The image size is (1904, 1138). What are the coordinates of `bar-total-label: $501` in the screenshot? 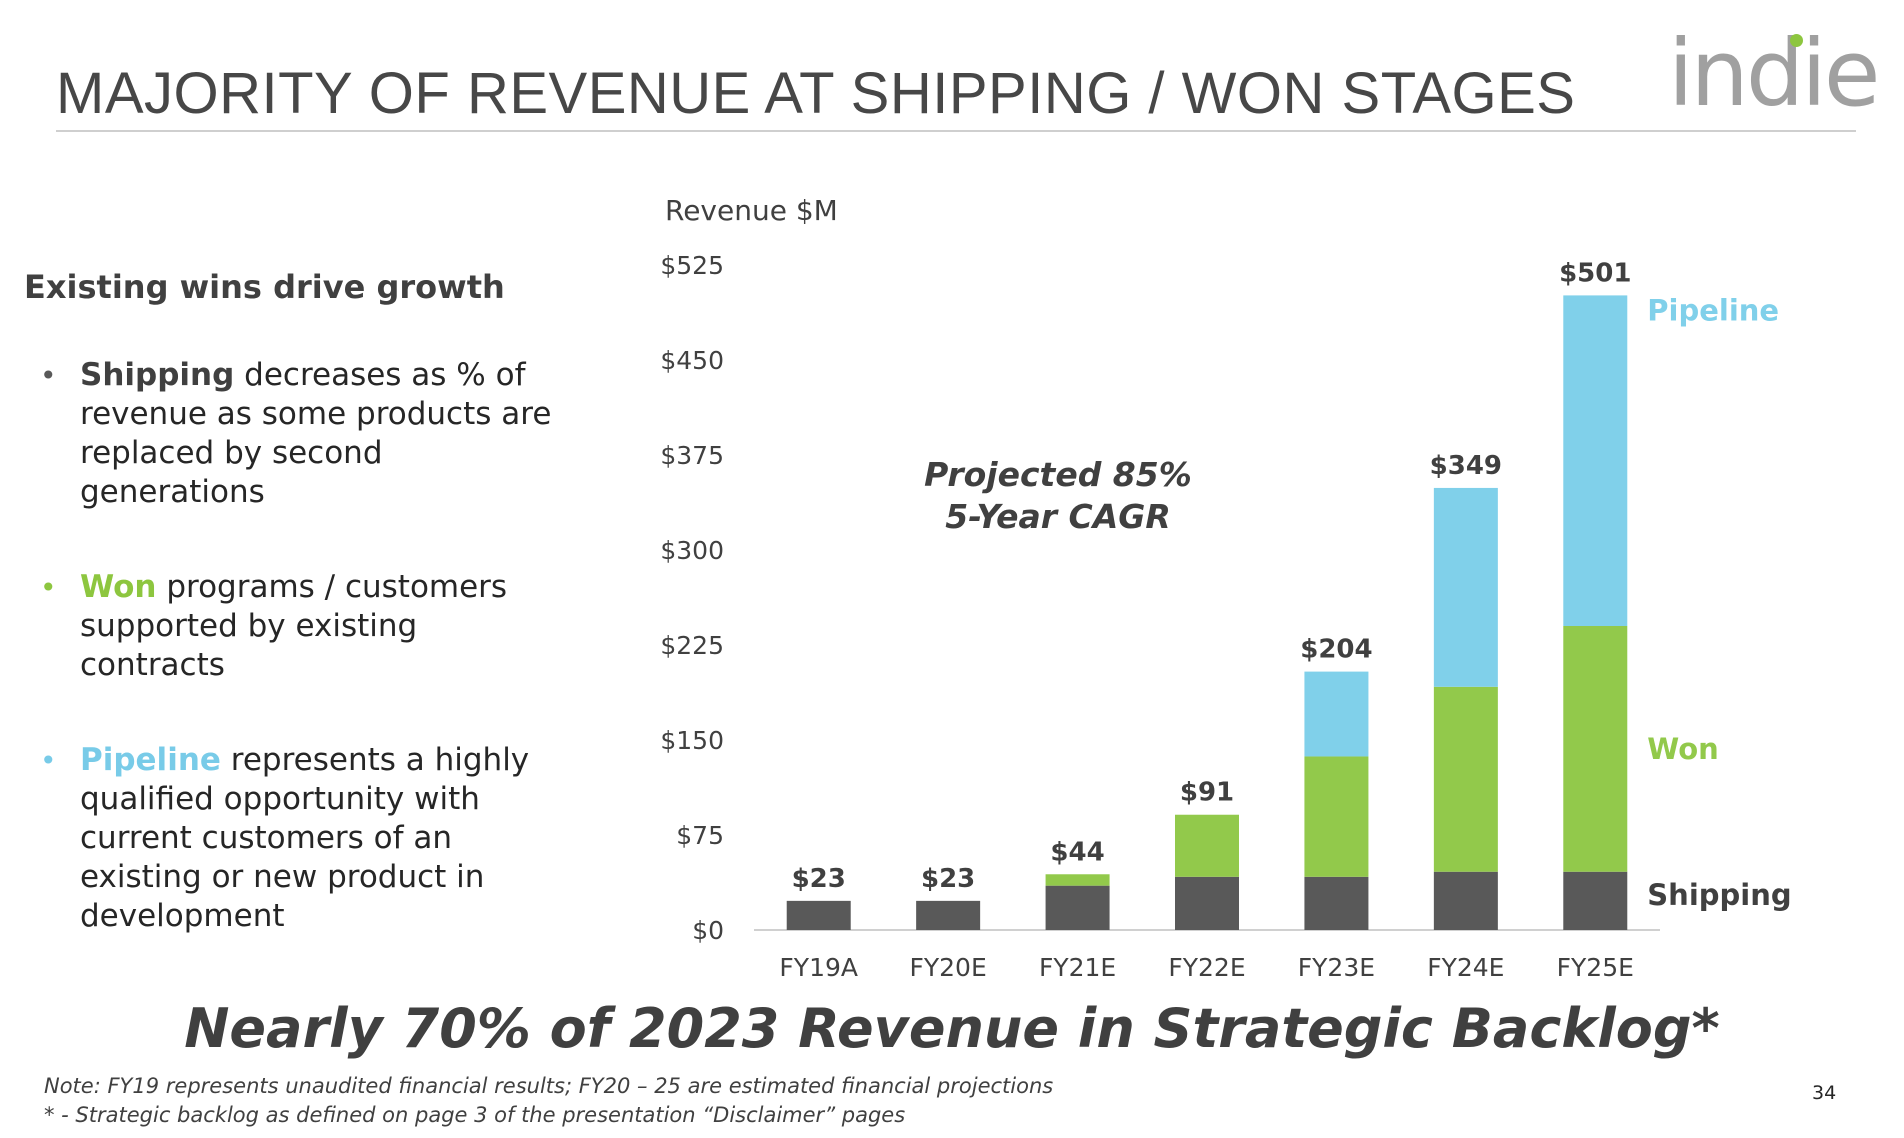 It's located at (1595, 273).